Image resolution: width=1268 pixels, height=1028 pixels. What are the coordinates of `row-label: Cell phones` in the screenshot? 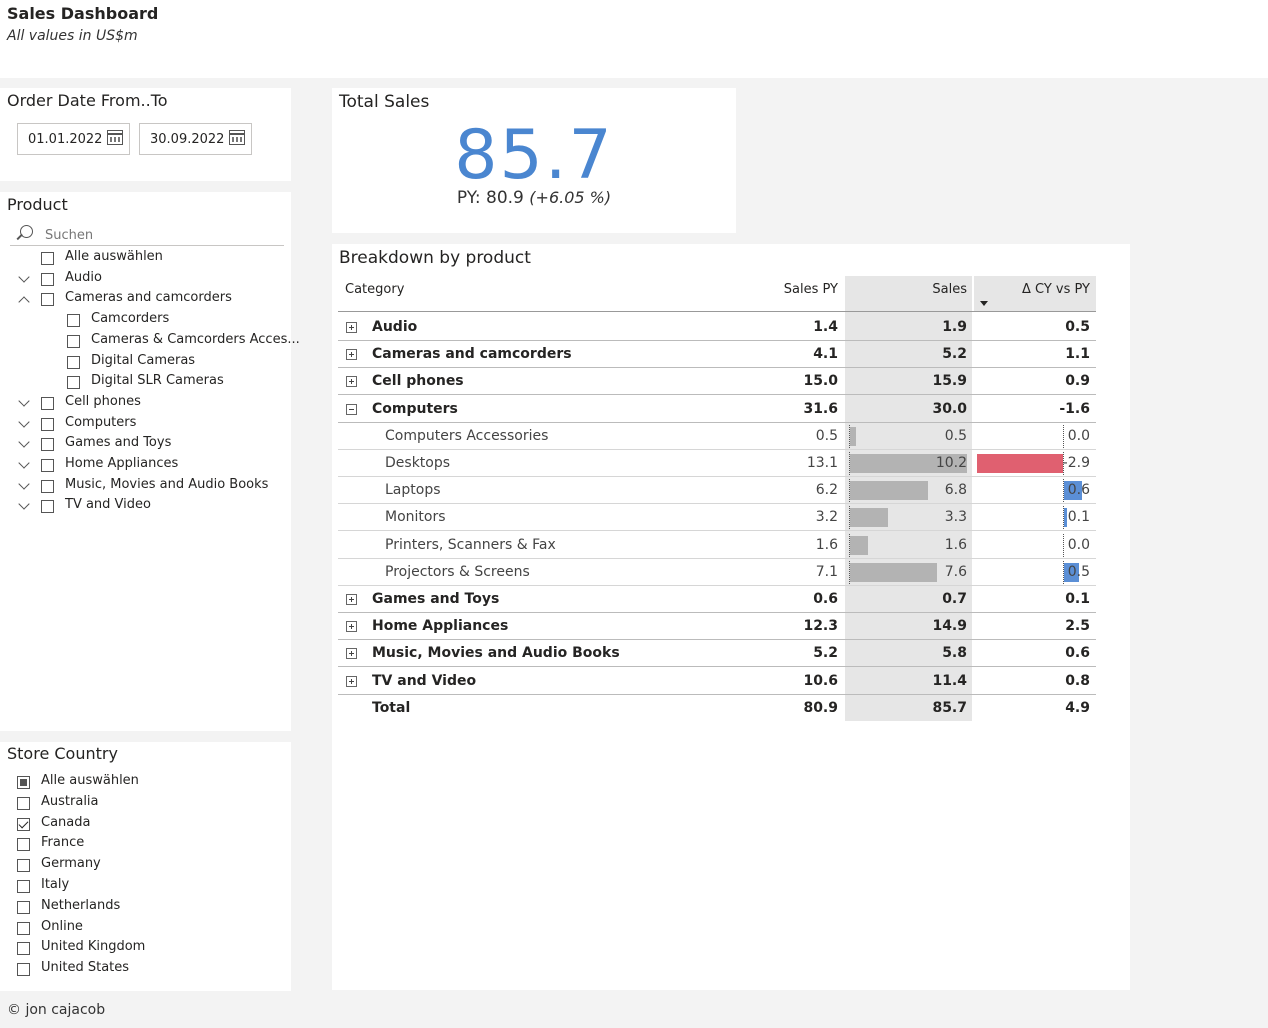 It's located at (418, 381).